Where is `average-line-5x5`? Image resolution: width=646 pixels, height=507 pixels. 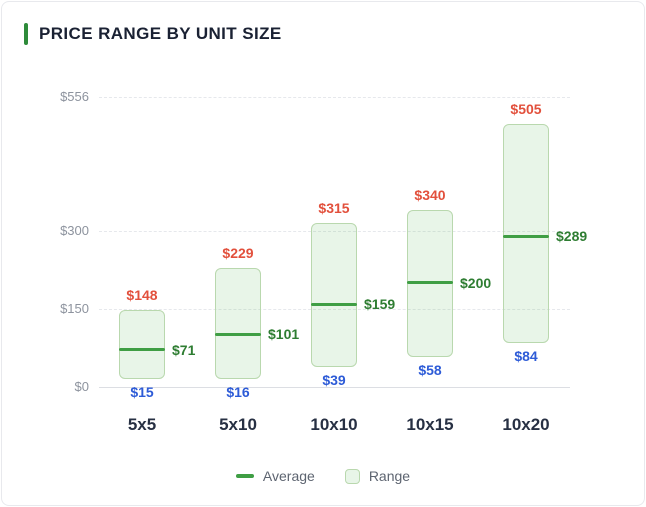
average-line-5x5 is located at coordinates (142, 350).